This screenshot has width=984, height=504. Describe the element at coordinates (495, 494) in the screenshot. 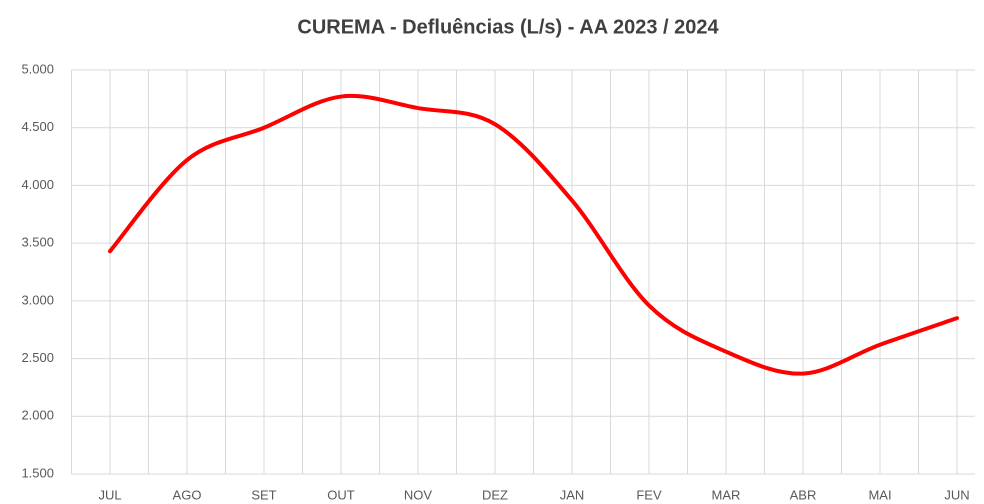

I see `x-tick-label: DEZ` at that location.